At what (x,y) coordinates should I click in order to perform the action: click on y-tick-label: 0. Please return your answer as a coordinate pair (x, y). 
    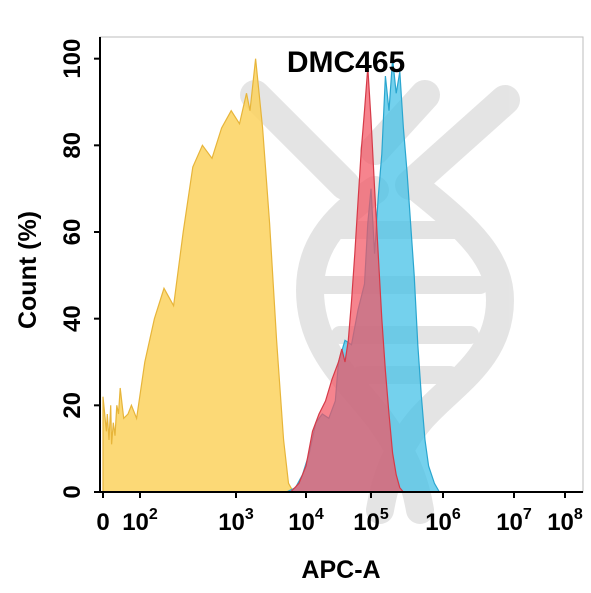
    Looking at the image, I should click on (72, 491).